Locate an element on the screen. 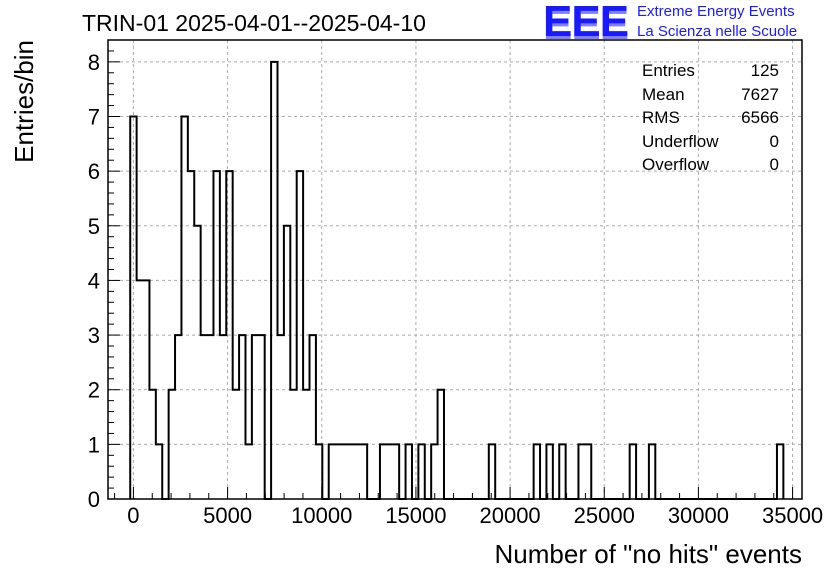  eee-logo: EEE is located at coordinates (586, 23).